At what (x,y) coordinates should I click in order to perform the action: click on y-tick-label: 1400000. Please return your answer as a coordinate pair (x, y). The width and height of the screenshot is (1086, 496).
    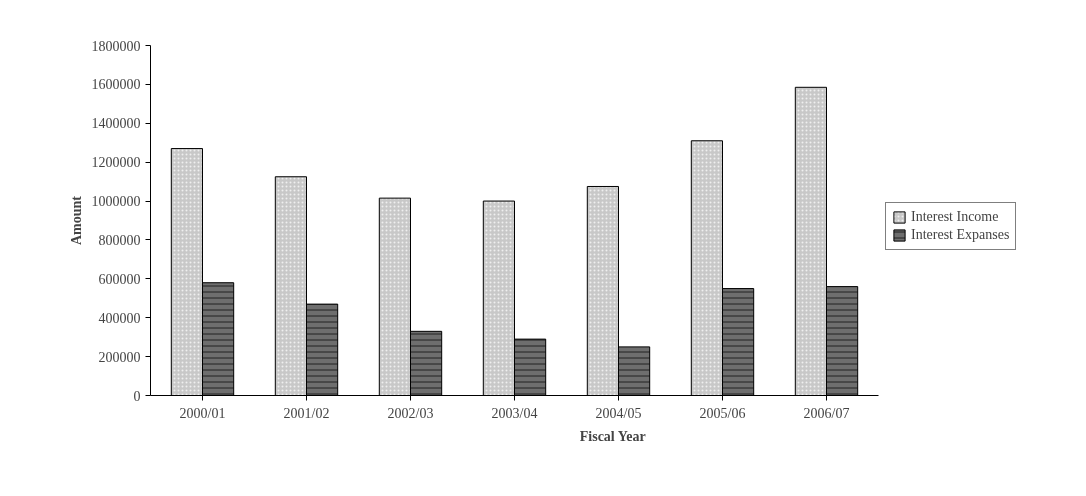
    Looking at the image, I should click on (116, 124).